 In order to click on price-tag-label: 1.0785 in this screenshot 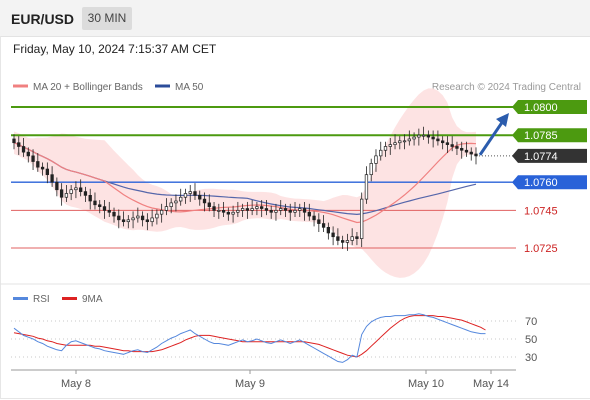, I will do `click(541, 136)`.